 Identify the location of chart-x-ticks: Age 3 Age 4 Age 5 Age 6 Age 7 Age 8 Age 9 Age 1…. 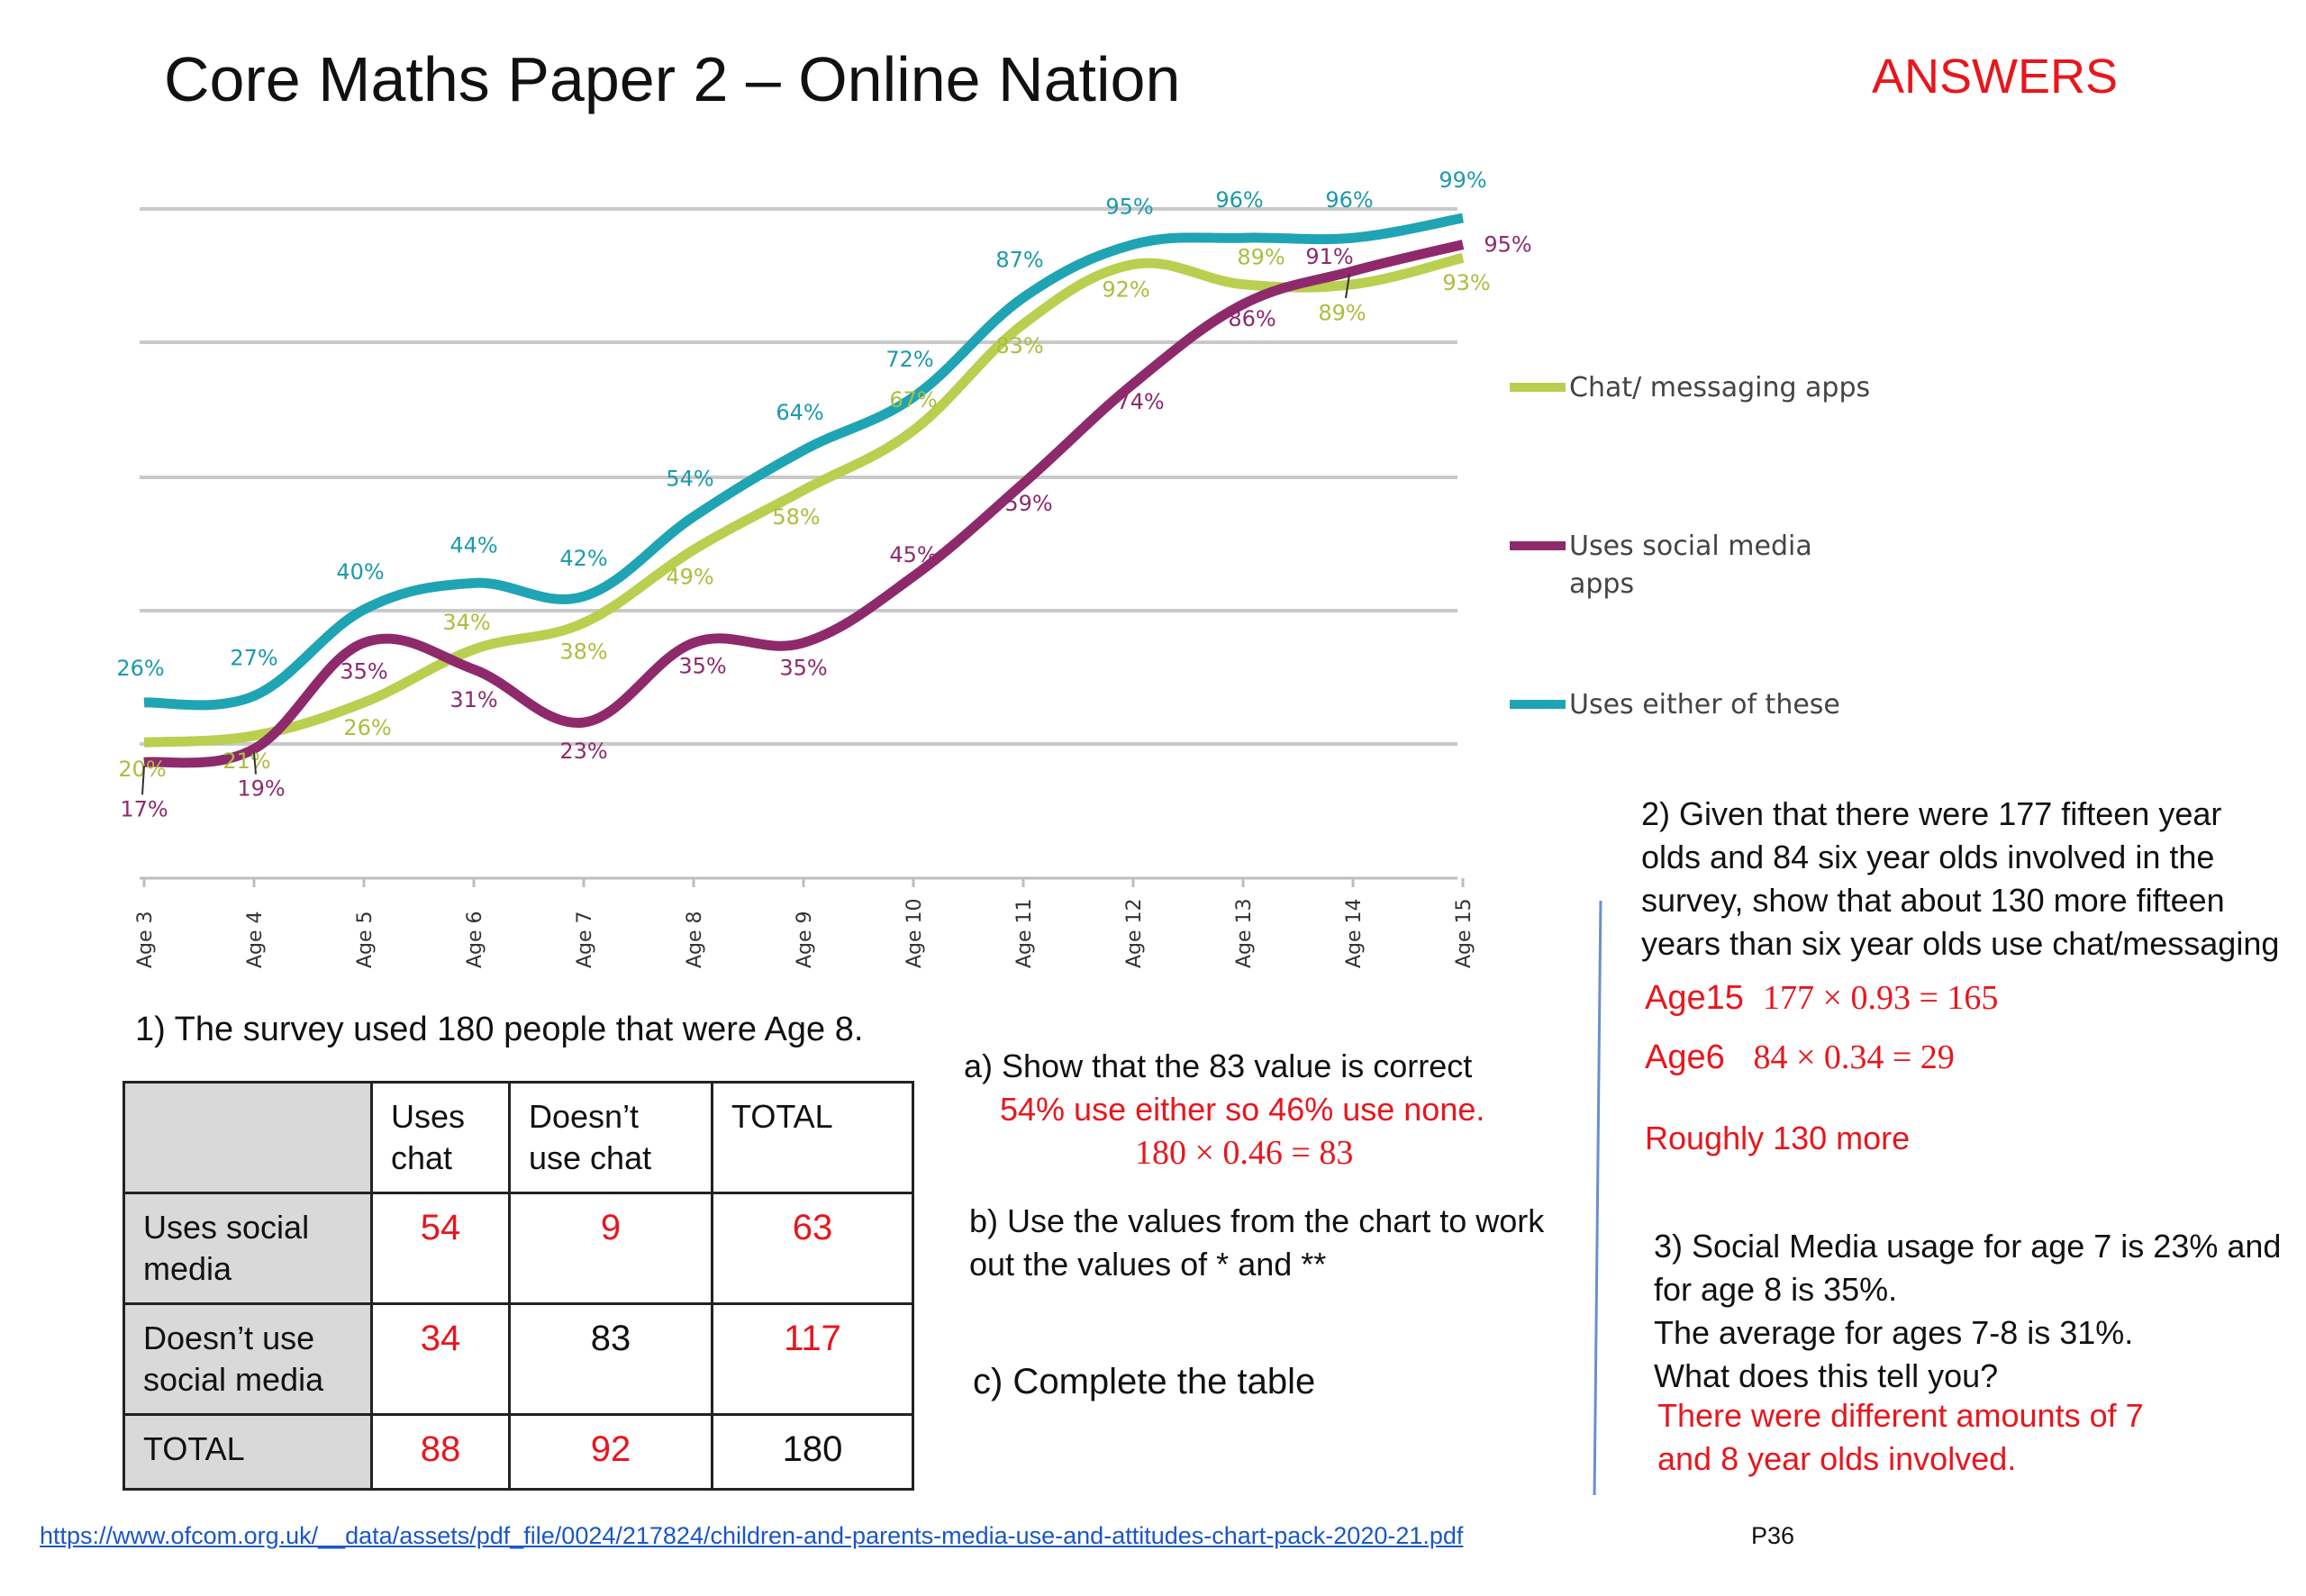
(804, 923).